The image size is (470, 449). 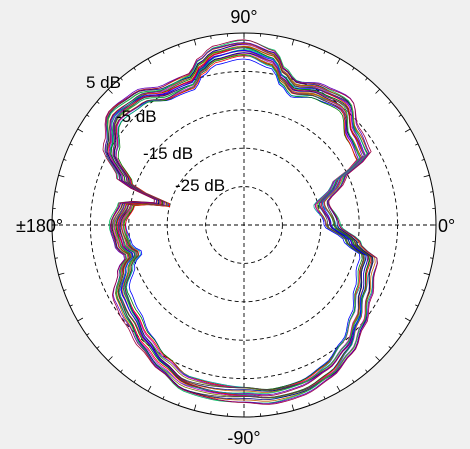 I want to click on radial-label: -25 dB, so click(x=200, y=185).